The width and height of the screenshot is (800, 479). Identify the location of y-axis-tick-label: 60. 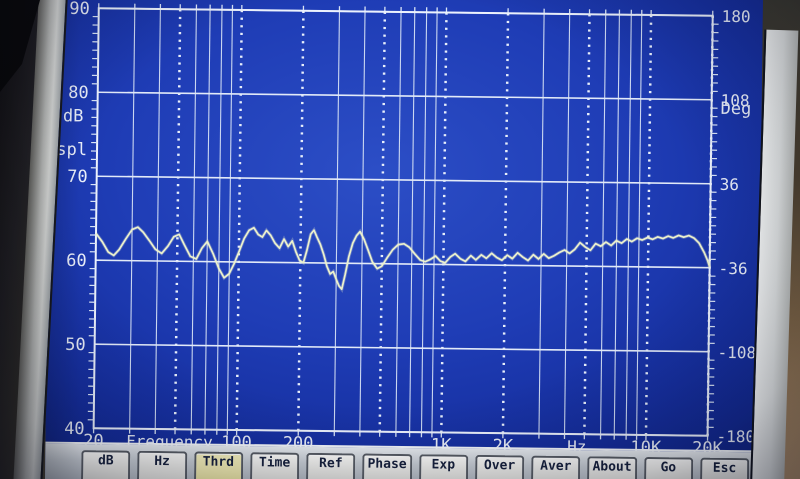
(76, 261).